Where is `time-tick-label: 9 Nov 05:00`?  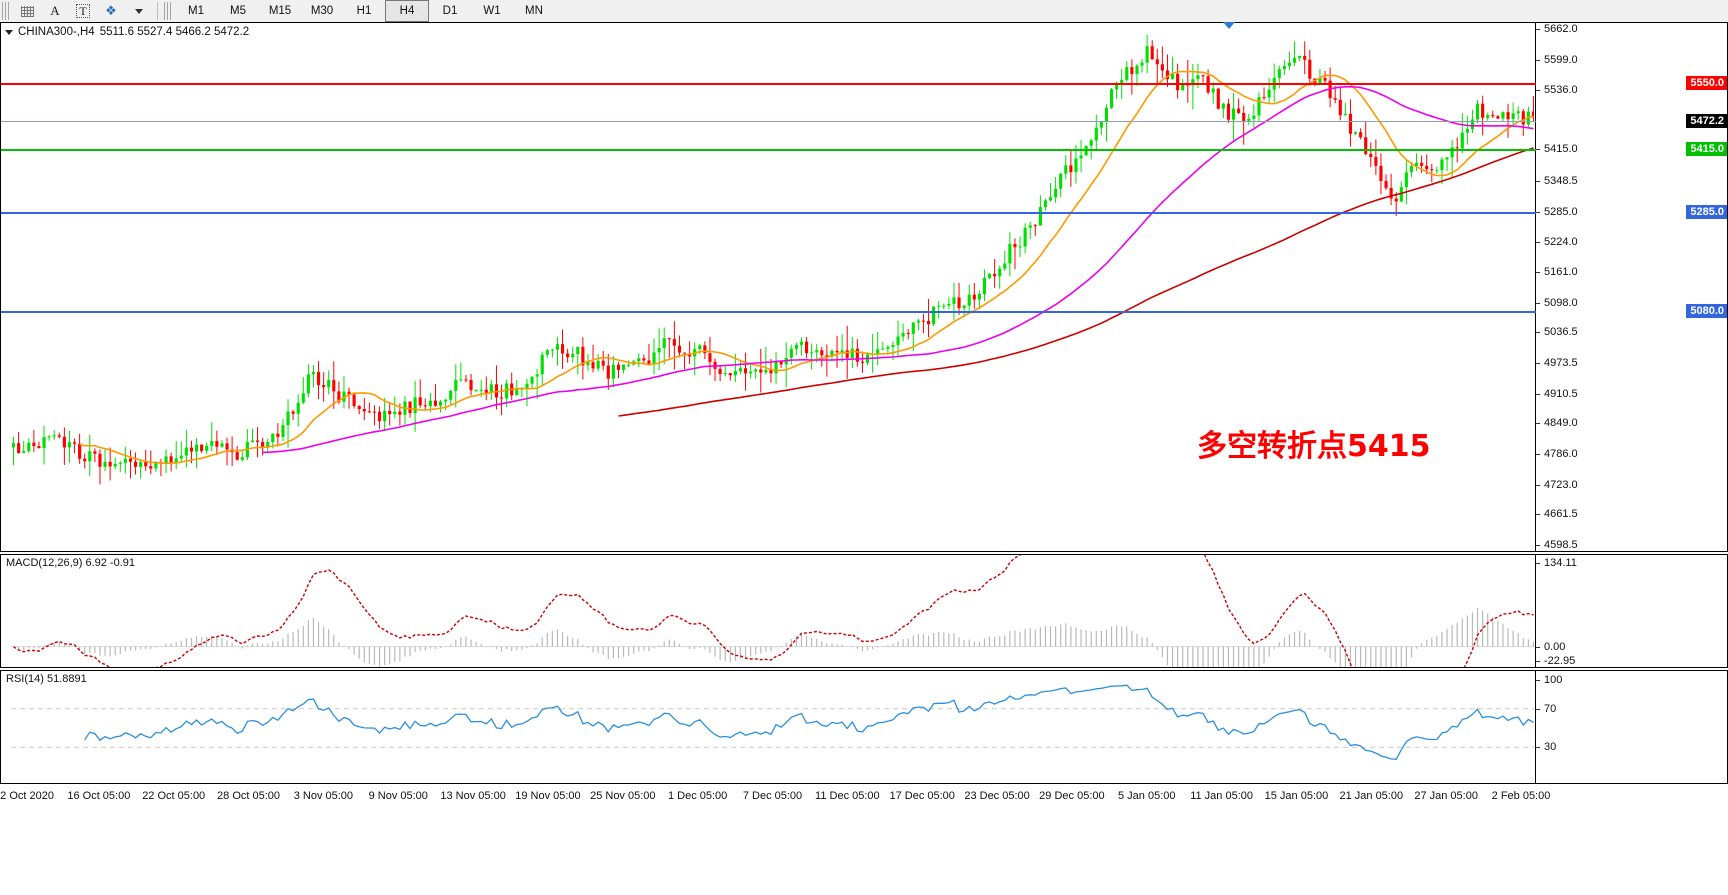 time-tick-label: 9 Nov 05:00 is located at coordinates (398, 796).